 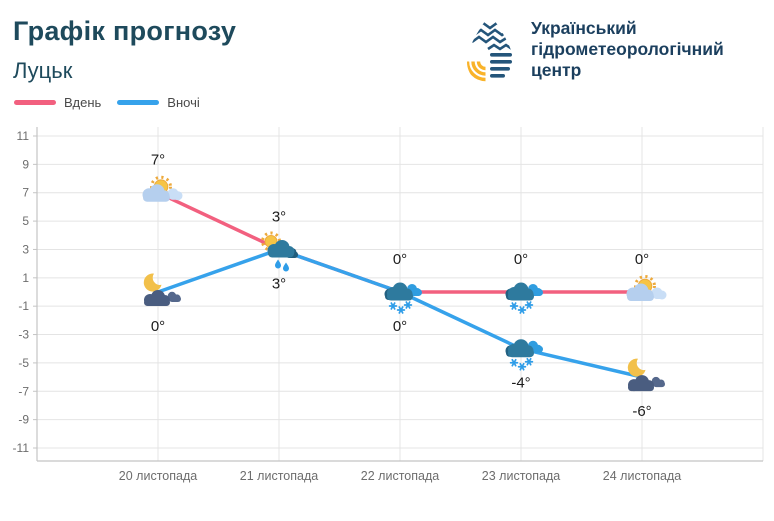 I want to click on x-axis-label: 22 листопада, so click(x=400, y=476).